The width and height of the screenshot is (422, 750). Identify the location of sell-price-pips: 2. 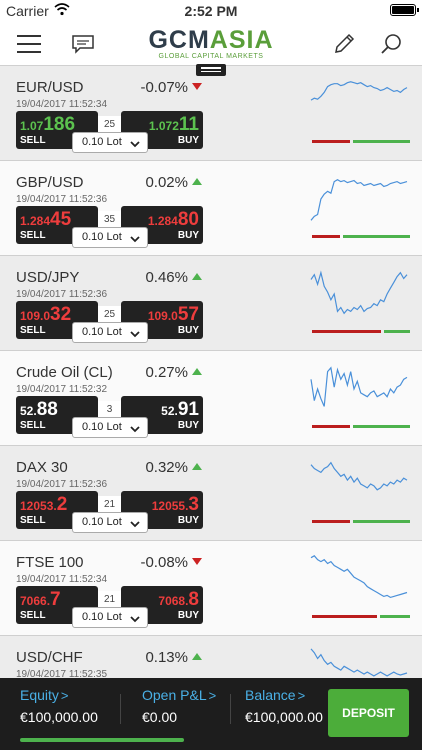
(62, 504).